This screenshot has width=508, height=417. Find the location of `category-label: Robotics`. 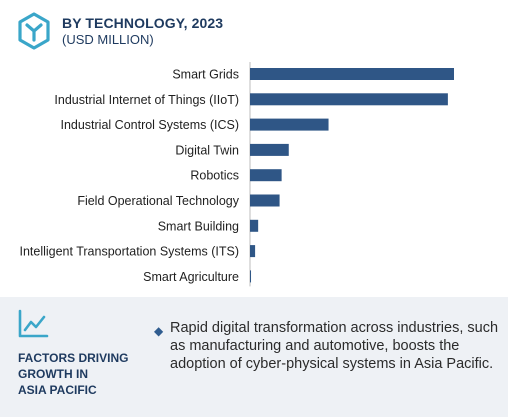

category-label: Robotics is located at coordinates (214, 176).